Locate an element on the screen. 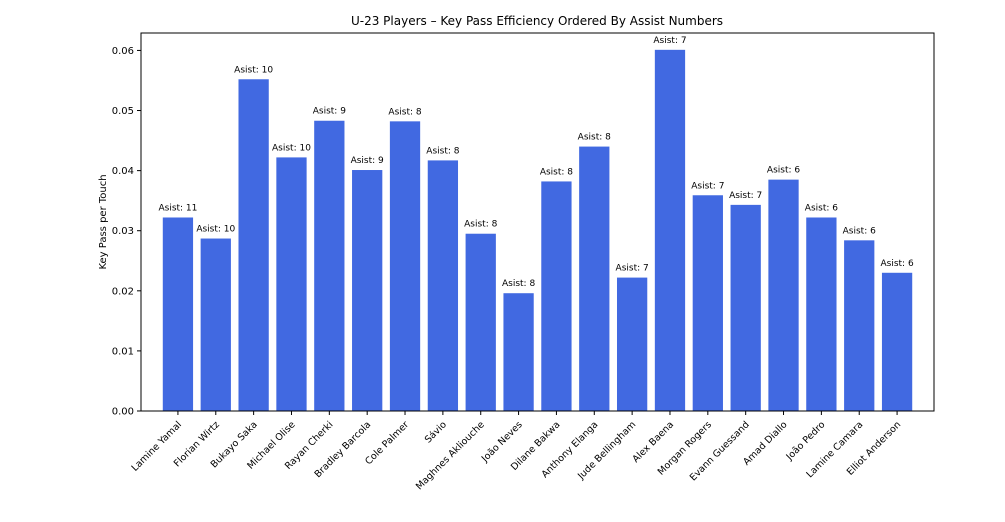  y-tick-label: 0.04 is located at coordinates (123, 171).